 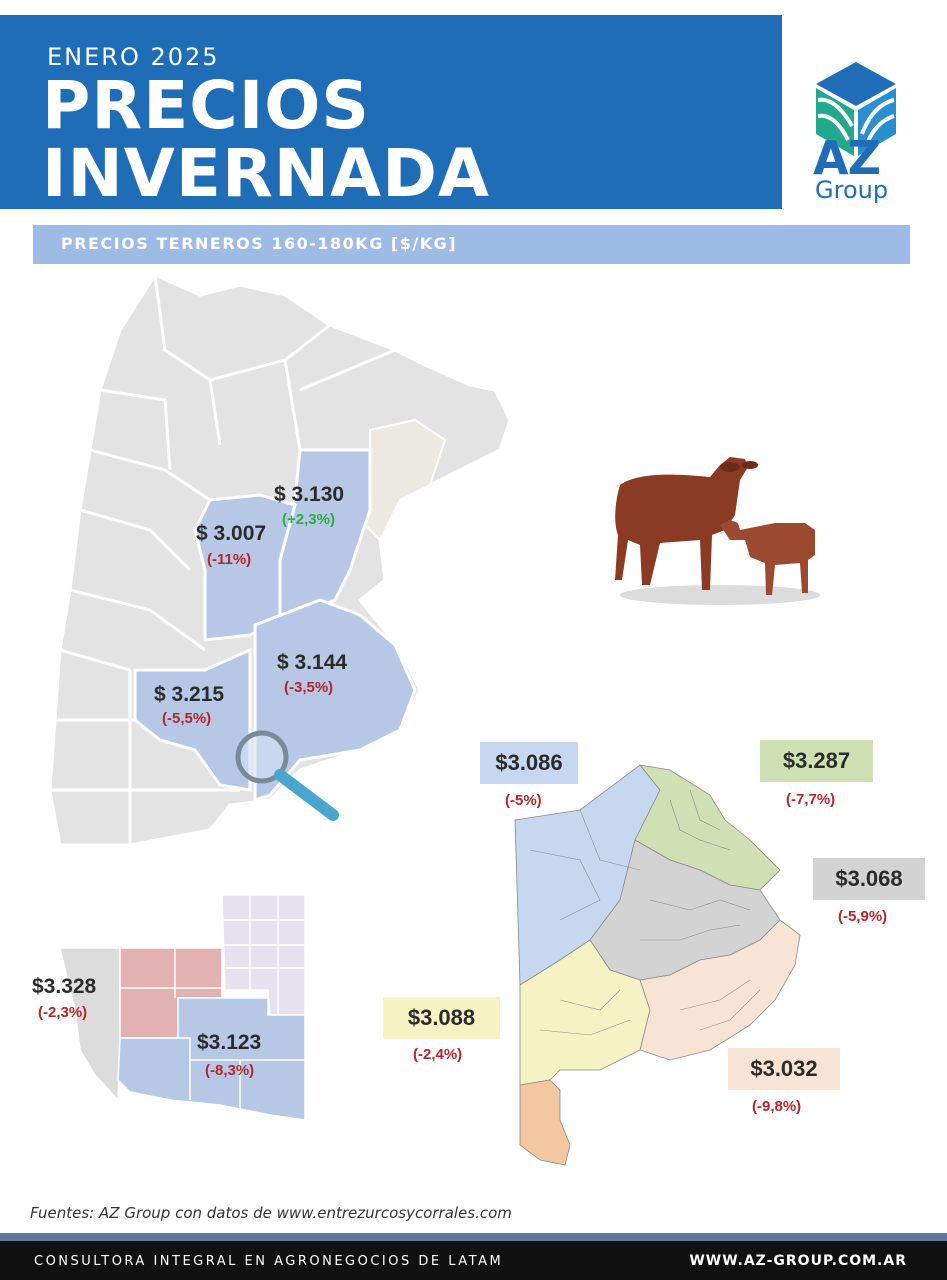 I want to click on buenos-aires-change: (-3,5%), so click(x=309, y=687).